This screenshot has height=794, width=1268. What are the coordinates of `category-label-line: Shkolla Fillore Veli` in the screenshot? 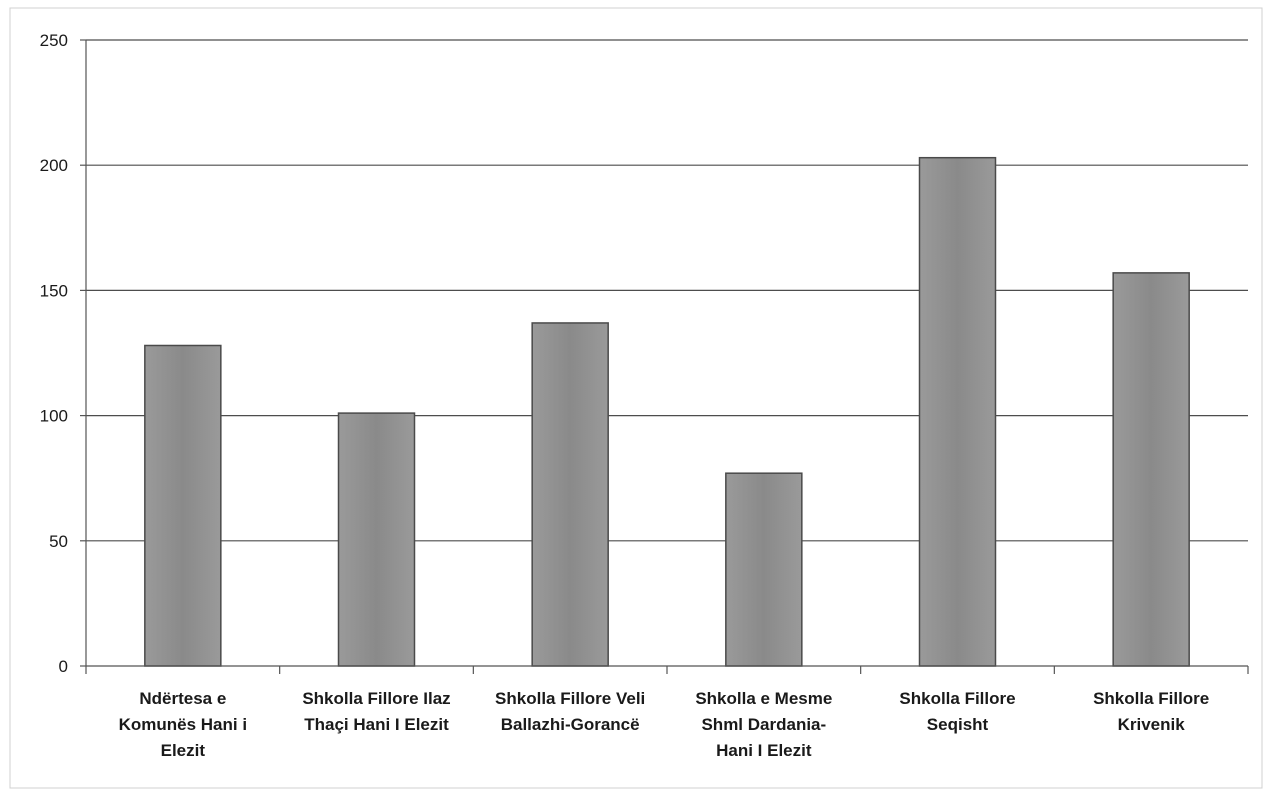 It's located at (570, 698).